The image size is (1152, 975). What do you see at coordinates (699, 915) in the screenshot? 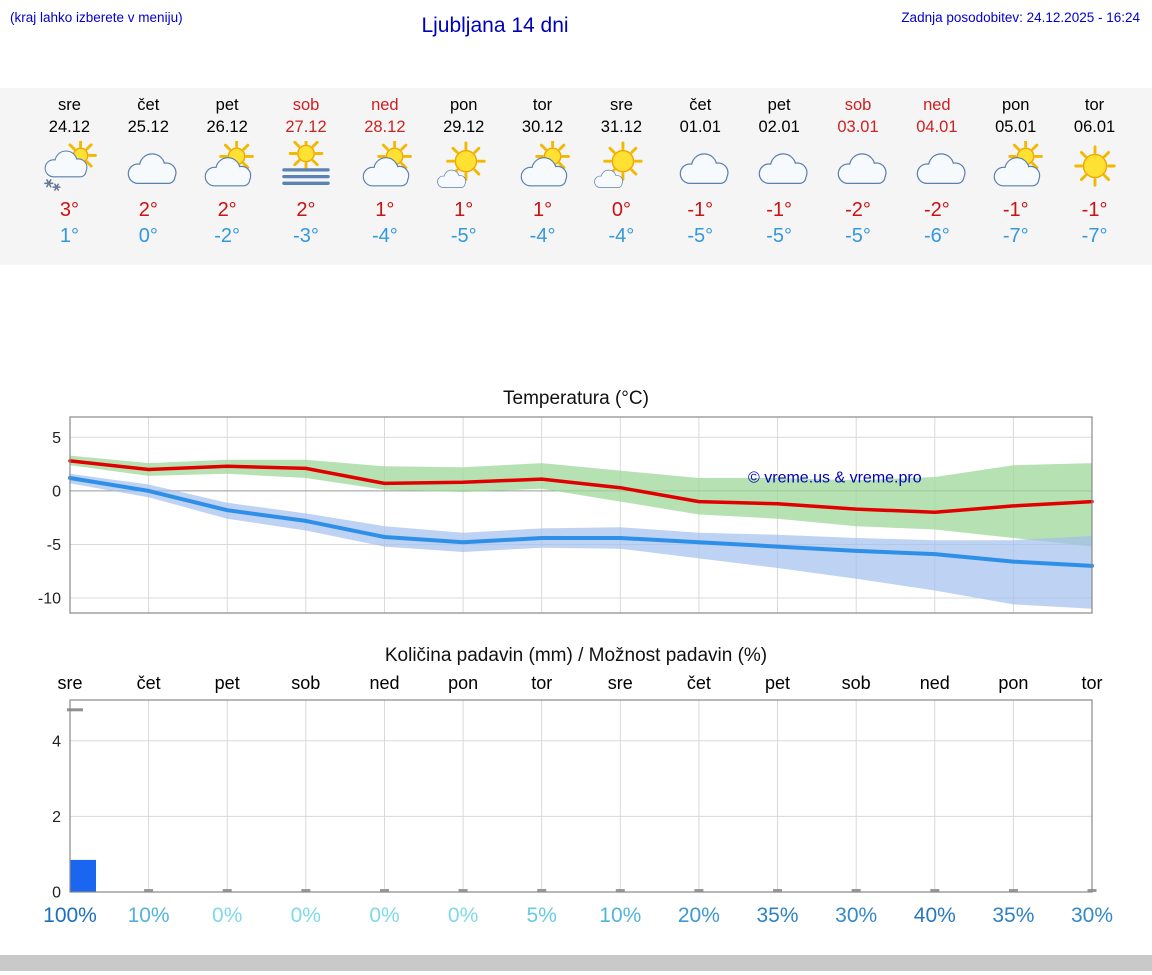
I see `precip-probability: 20%` at bounding box center [699, 915].